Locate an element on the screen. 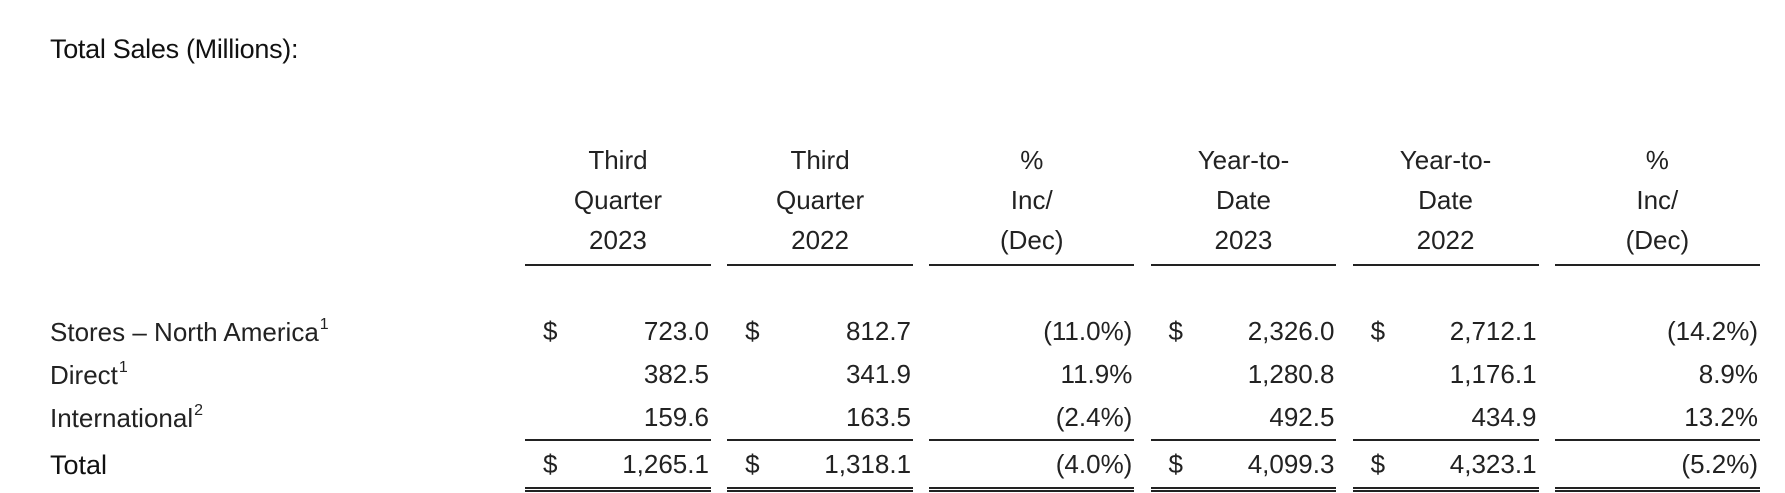 This screenshot has width=1785, height=493. column-header-ytd-2023: Year-to- Date 2023 is located at coordinates (1243, 203).